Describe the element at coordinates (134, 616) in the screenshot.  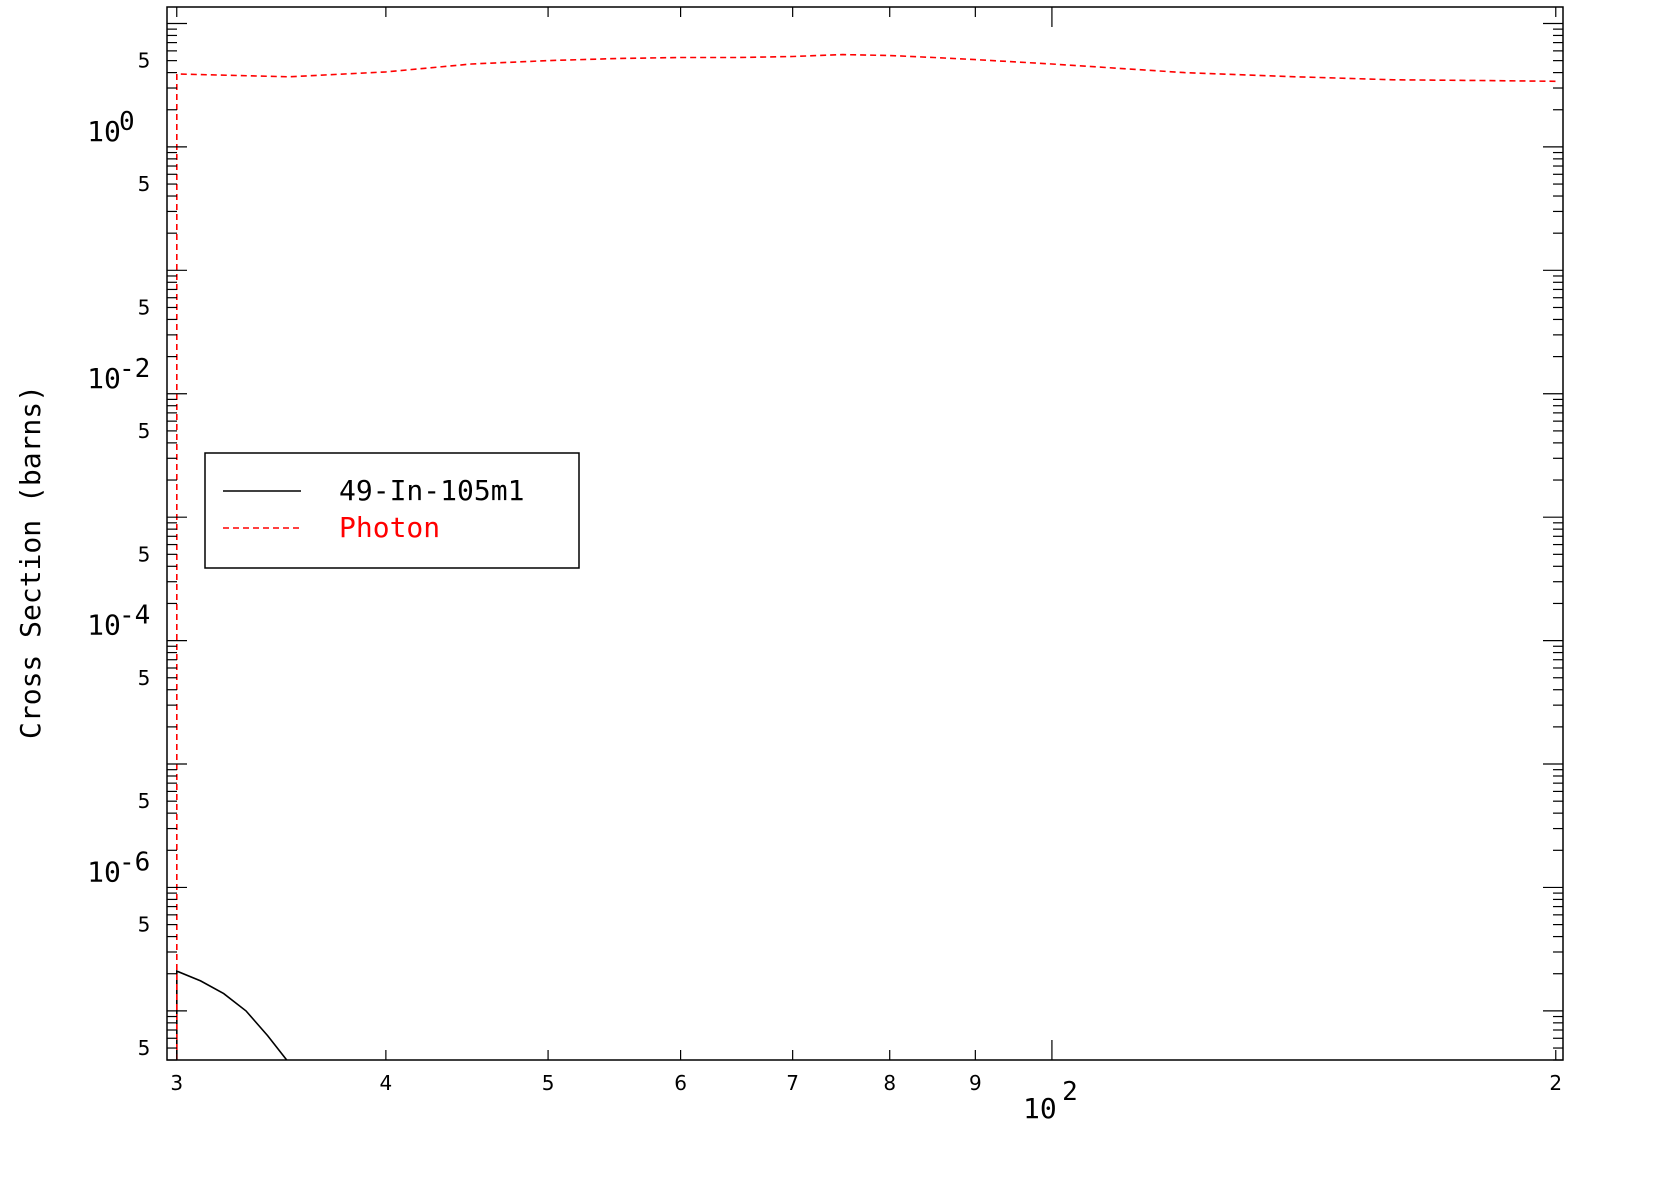
I see `y-tick-label-exponent: -4` at that location.